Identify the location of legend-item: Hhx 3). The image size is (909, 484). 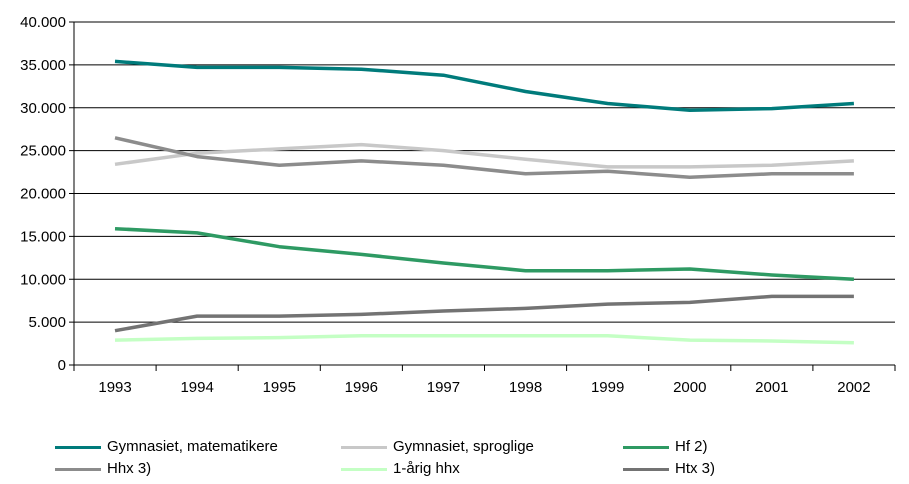
(103, 469).